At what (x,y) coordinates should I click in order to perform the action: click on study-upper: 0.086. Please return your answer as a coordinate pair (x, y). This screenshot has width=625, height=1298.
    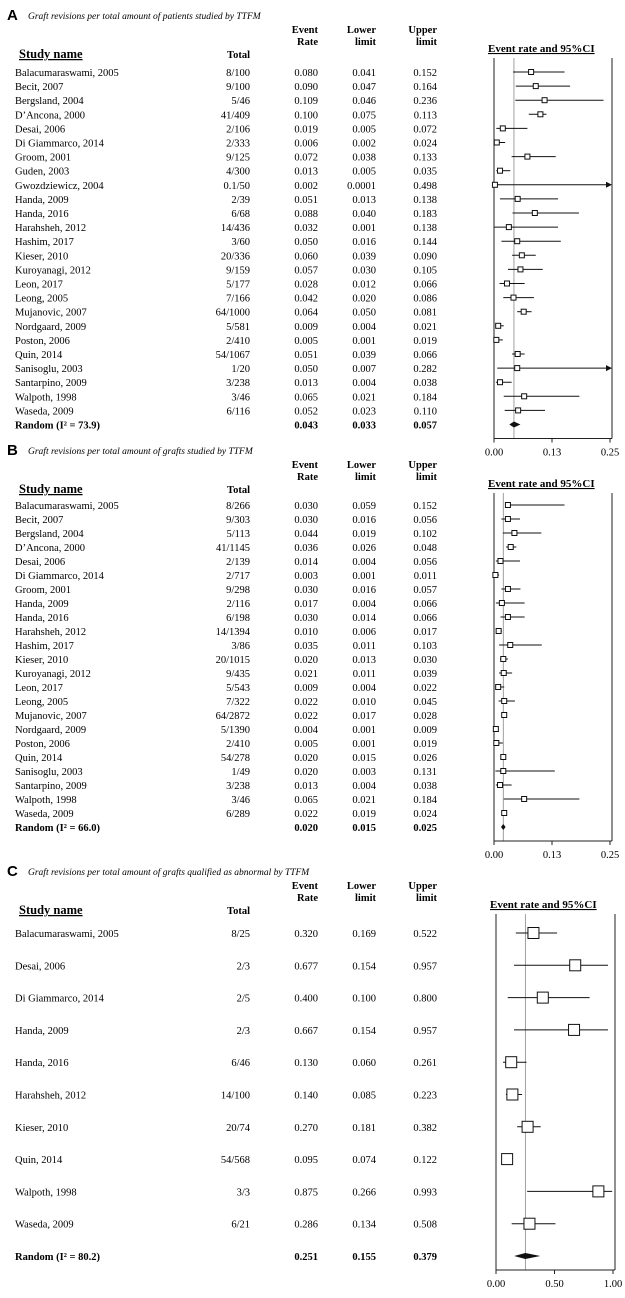
    Looking at the image, I should click on (425, 299).